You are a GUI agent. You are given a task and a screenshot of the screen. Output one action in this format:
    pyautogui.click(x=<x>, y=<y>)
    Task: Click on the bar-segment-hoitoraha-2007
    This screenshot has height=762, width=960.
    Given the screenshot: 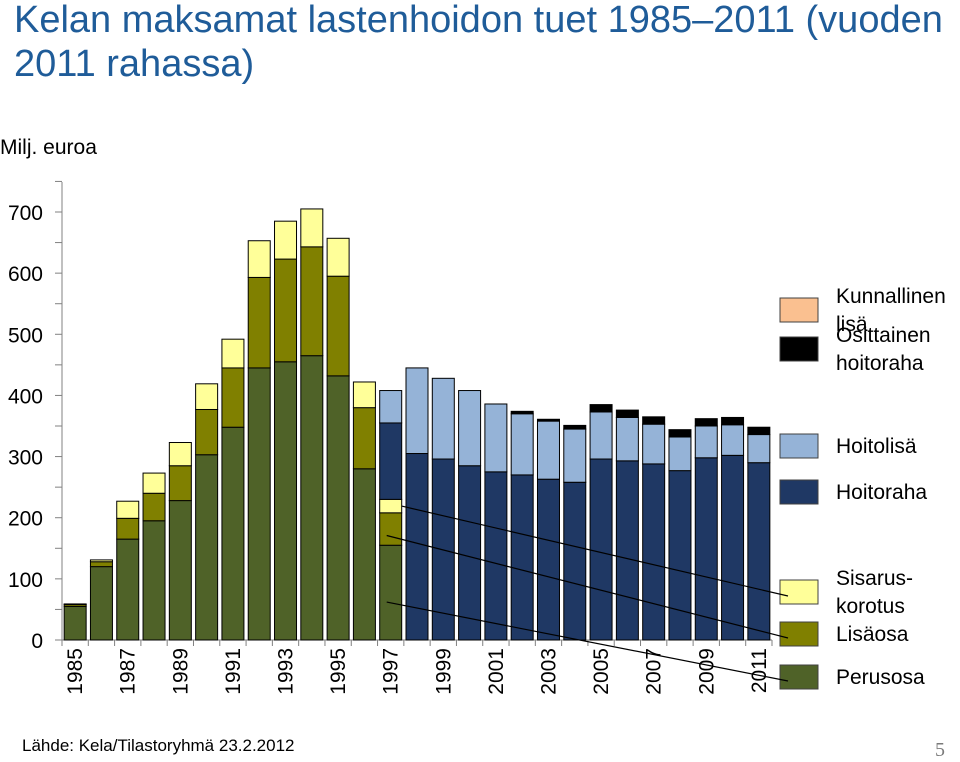 What is the action you would take?
    pyautogui.click(x=654, y=552)
    